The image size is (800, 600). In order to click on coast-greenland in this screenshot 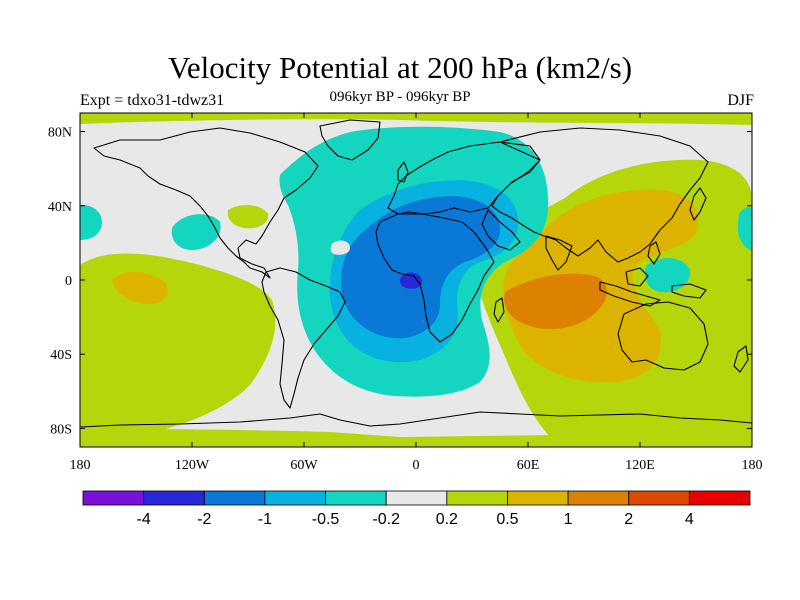, I will do `click(350, 140)`.